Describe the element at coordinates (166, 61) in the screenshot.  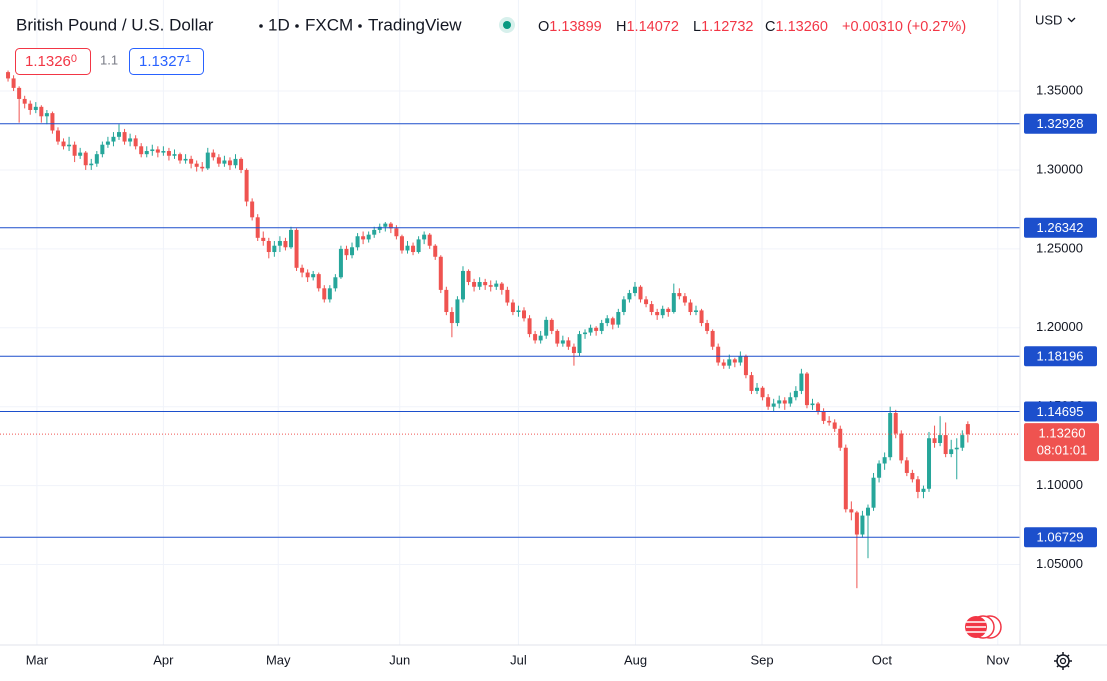
I see `buy-button` at that location.